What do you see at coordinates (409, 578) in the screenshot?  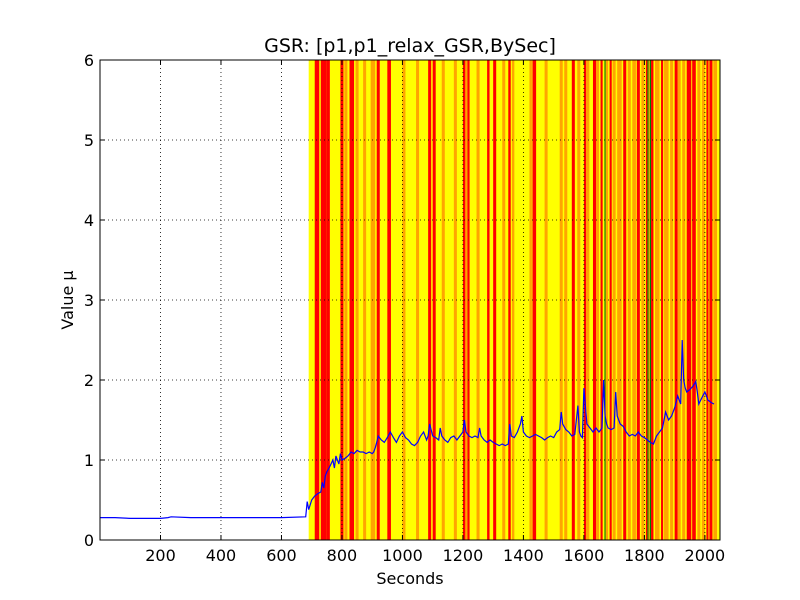 I see `x-axis-title: Seconds` at bounding box center [409, 578].